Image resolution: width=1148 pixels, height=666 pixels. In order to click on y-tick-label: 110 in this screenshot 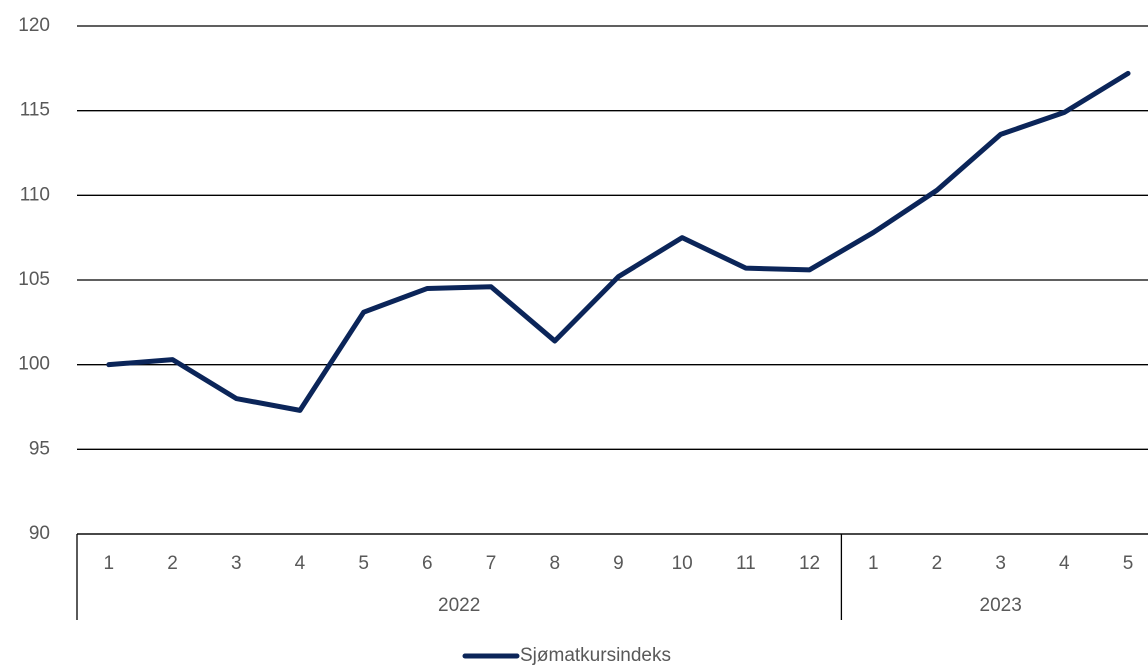, I will do `click(35, 194)`.